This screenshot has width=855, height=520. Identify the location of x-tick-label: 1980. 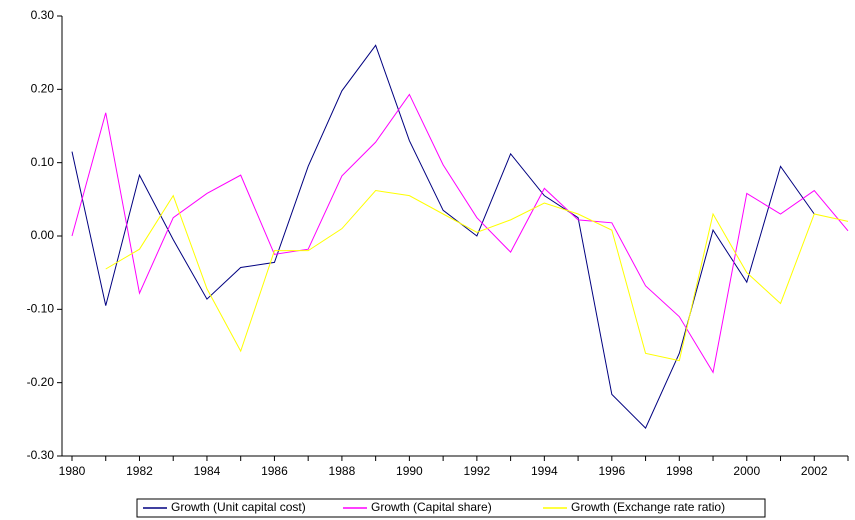
(72, 471).